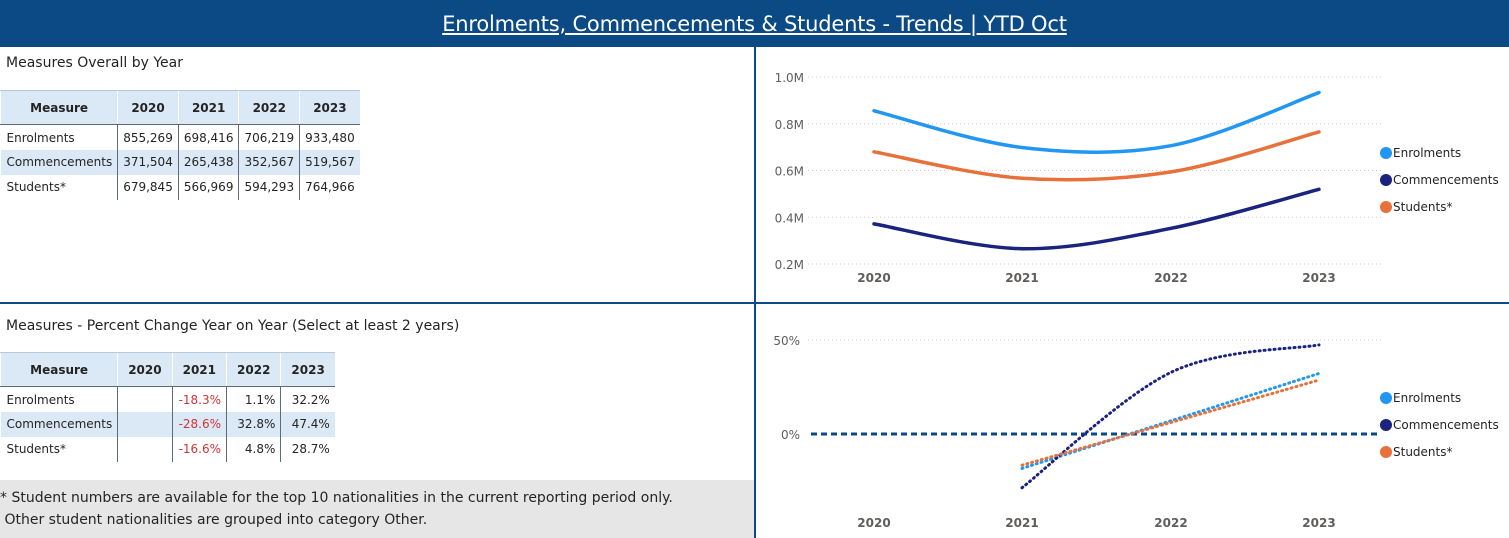 The image size is (1509, 538). I want to click on table-cell: 371,504, so click(148, 162).